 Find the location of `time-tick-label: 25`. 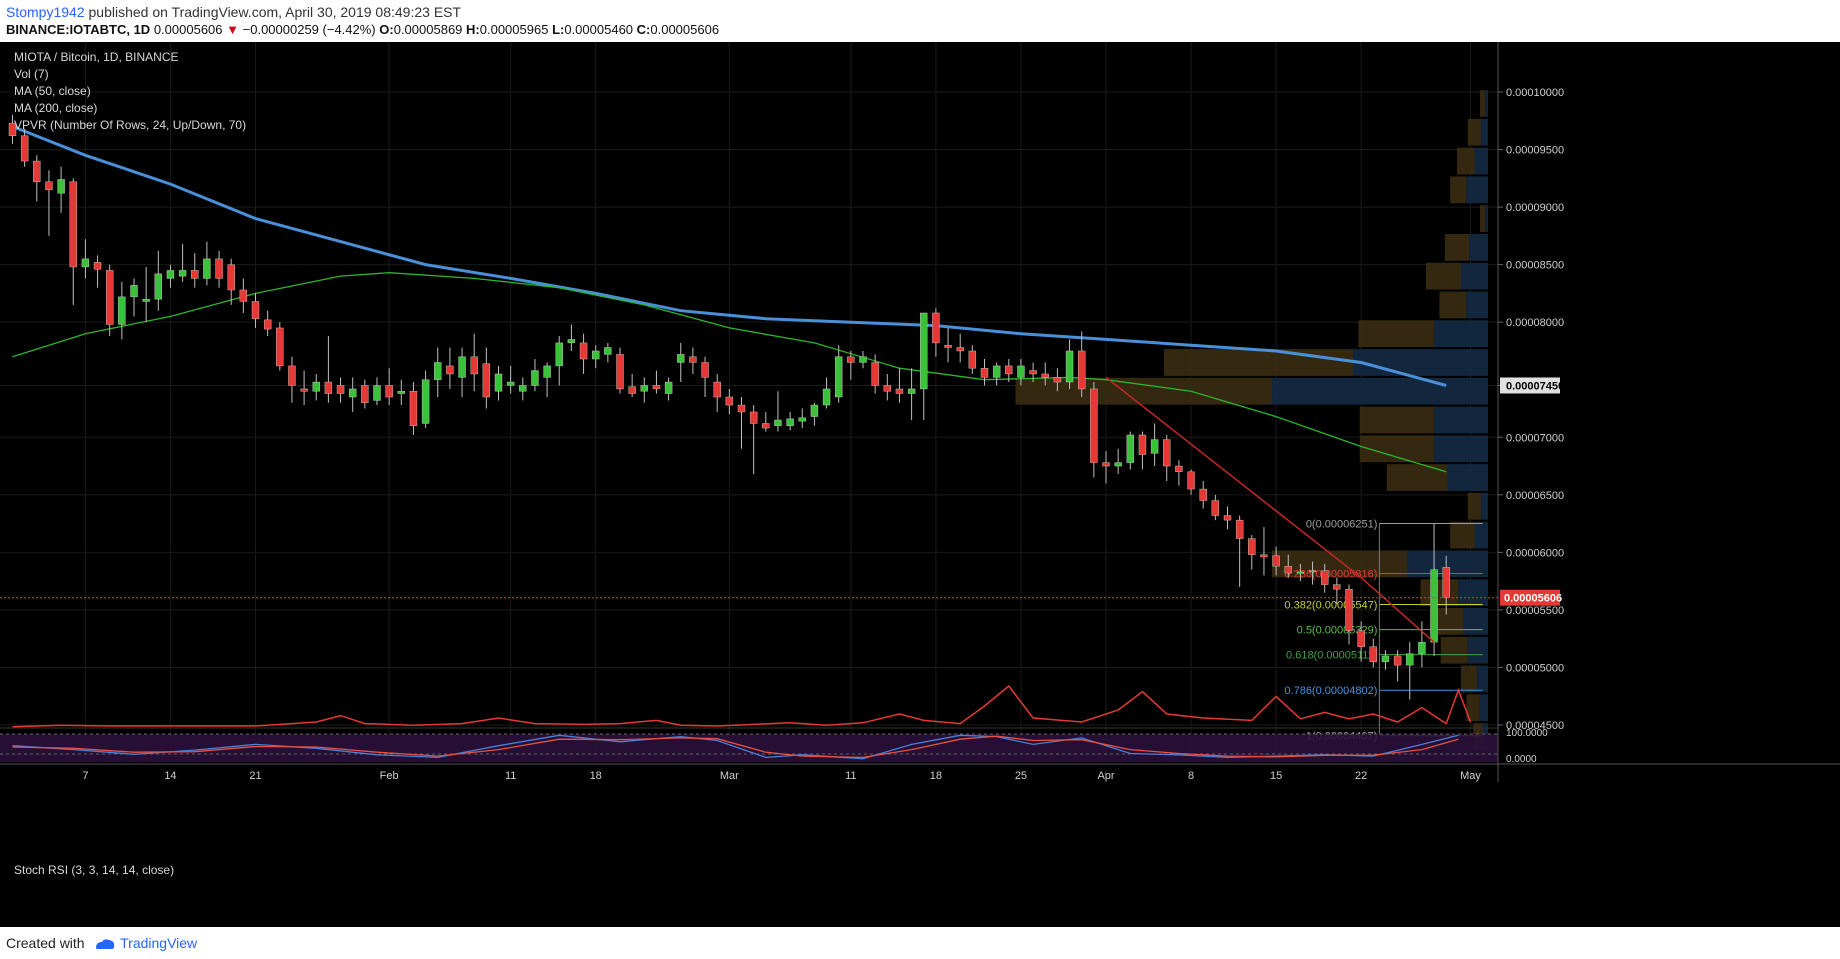

time-tick-label: 25 is located at coordinates (1021, 776).